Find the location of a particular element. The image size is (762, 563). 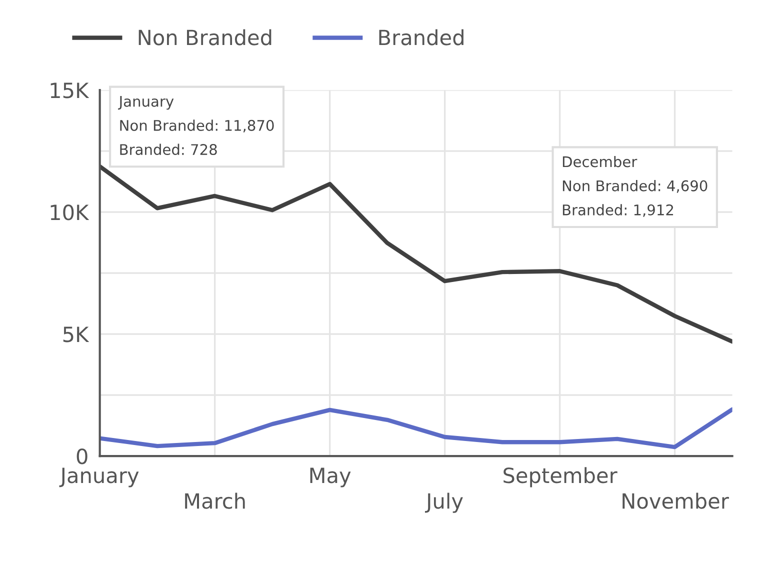

x-tick-label: March is located at coordinates (215, 500).